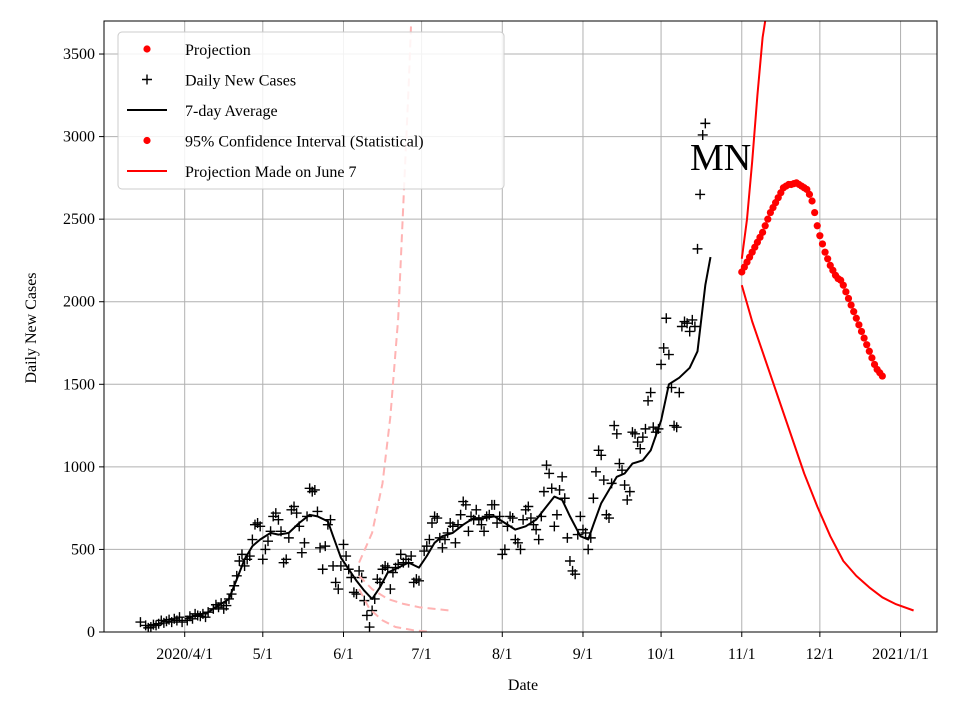 The height and width of the screenshot is (720, 960). Describe the element at coordinates (304, 142) in the screenshot. I see `legend-label: 95% Confidence Interval (Statistical)` at that location.